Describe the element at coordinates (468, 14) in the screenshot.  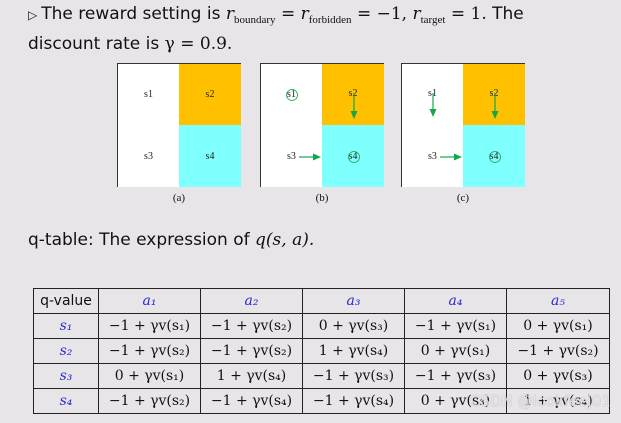
I see `target-value: = 1.` at that location.